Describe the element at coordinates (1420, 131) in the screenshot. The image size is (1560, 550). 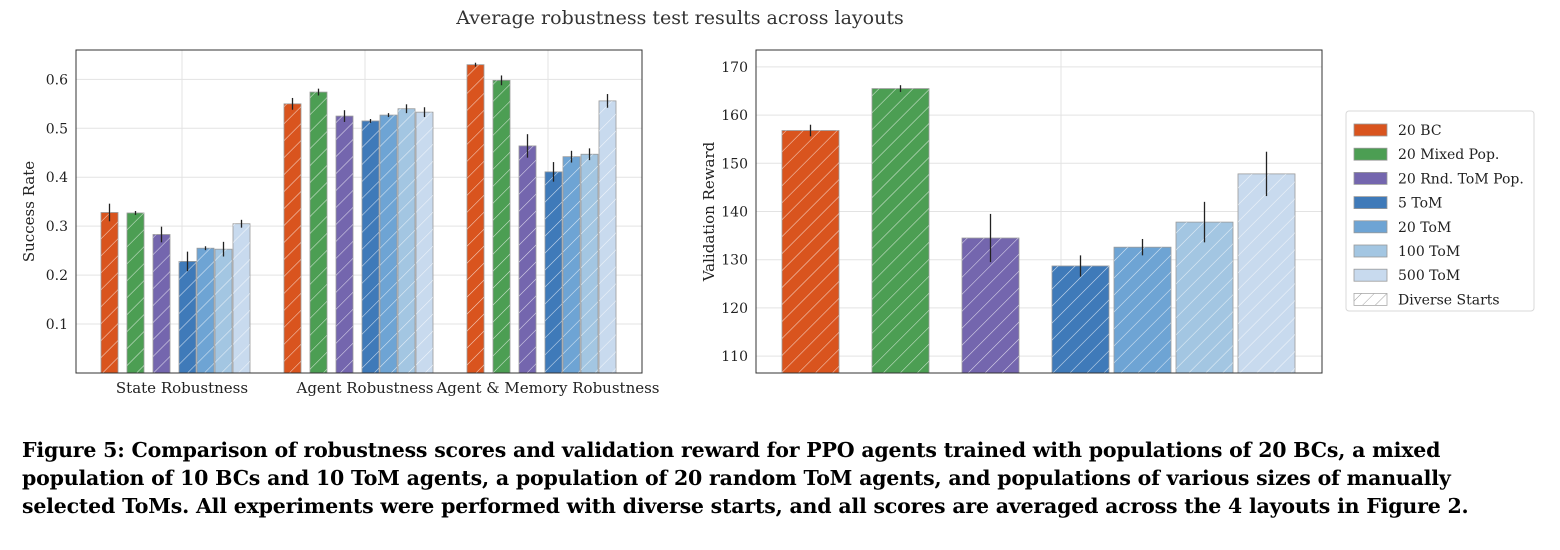
I see `legend-label: 20 BC` at that location.